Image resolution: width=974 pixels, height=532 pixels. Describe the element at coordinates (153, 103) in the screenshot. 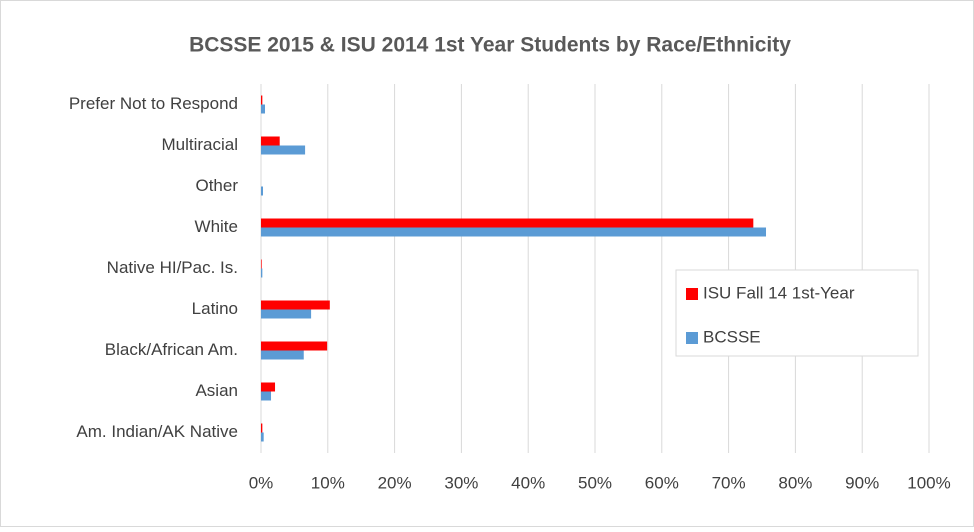

I see `y-tick-label: Prefer Not to Respond` at that location.